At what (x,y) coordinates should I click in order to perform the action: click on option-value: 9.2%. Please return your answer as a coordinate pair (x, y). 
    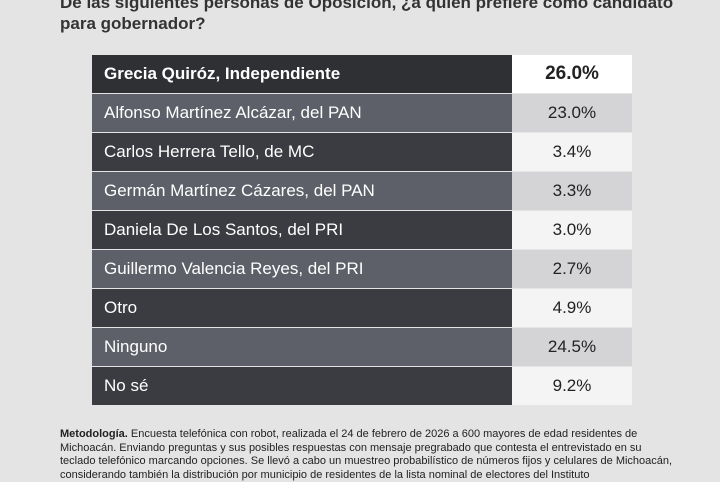
    Looking at the image, I should click on (572, 386).